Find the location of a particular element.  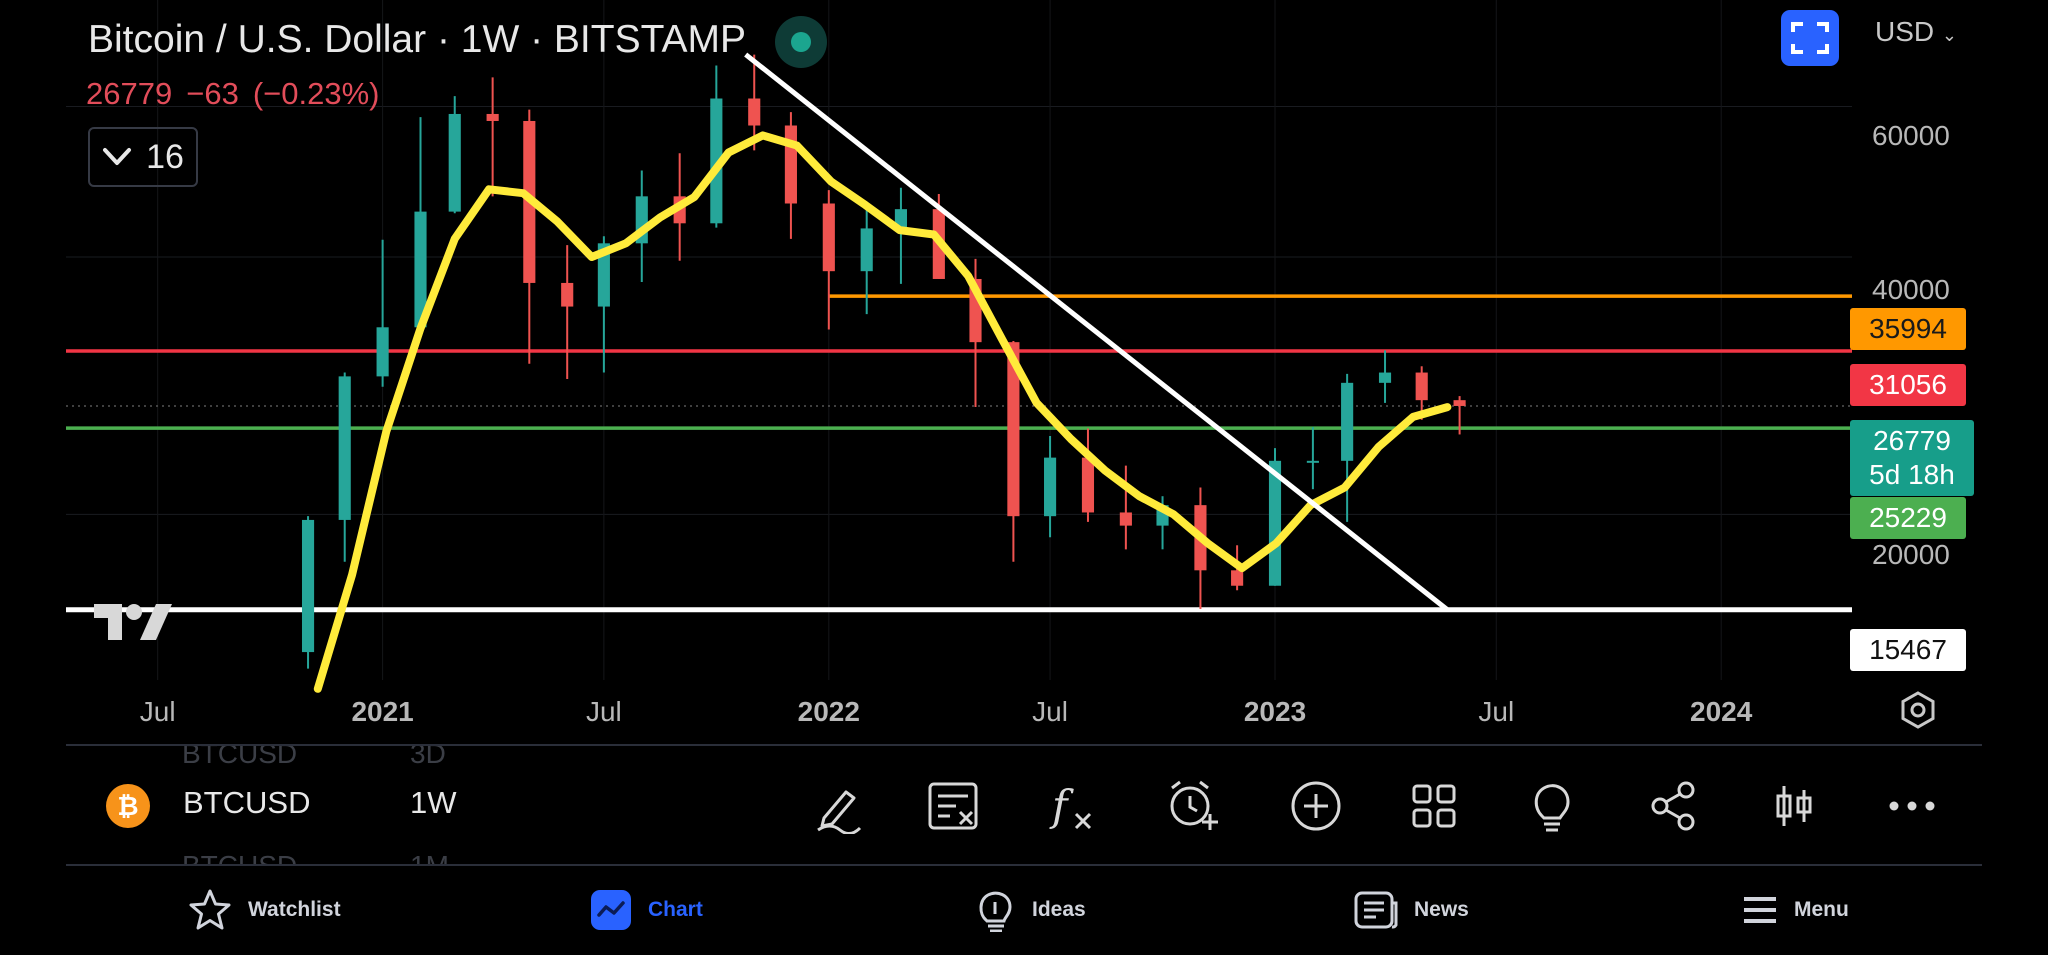

time-axis-label: 2022 is located at coordinates (828, 711).